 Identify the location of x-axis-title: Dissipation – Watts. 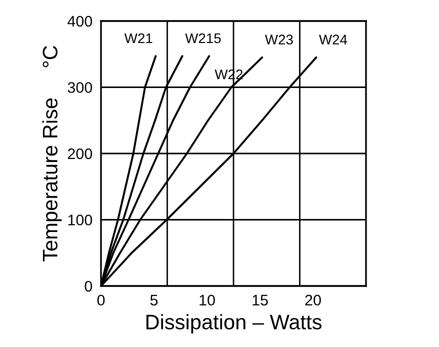
(234, 324).